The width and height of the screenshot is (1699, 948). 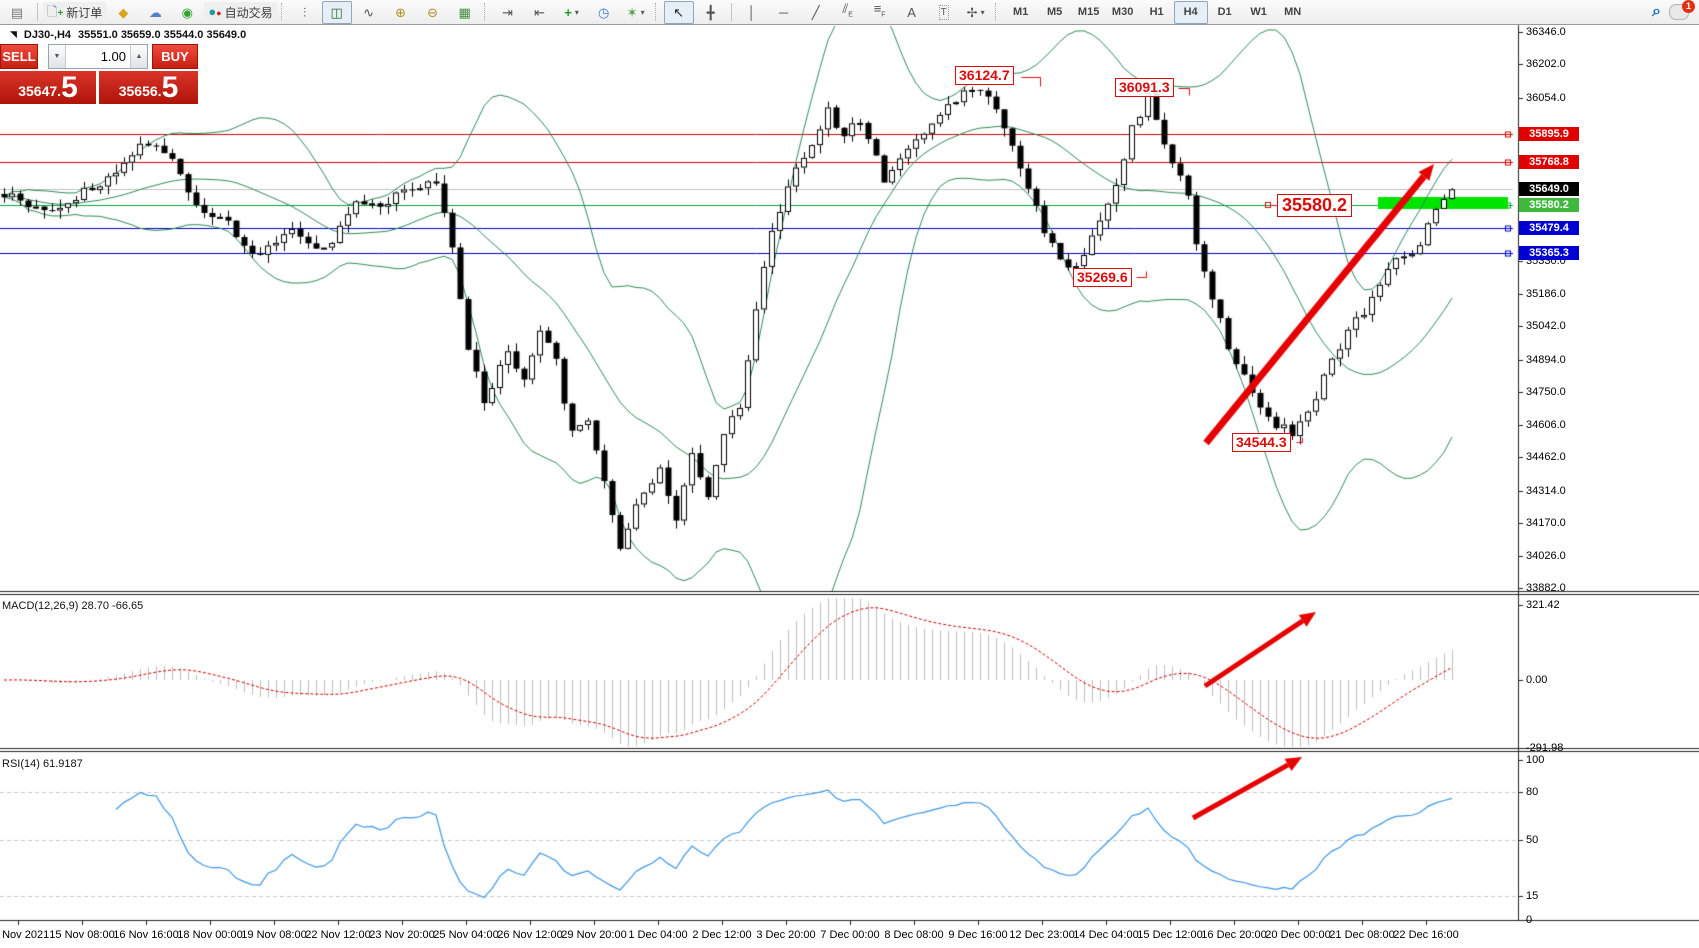 I want to click on chart-marker-icon: ◥, so click(x=13, y=34).